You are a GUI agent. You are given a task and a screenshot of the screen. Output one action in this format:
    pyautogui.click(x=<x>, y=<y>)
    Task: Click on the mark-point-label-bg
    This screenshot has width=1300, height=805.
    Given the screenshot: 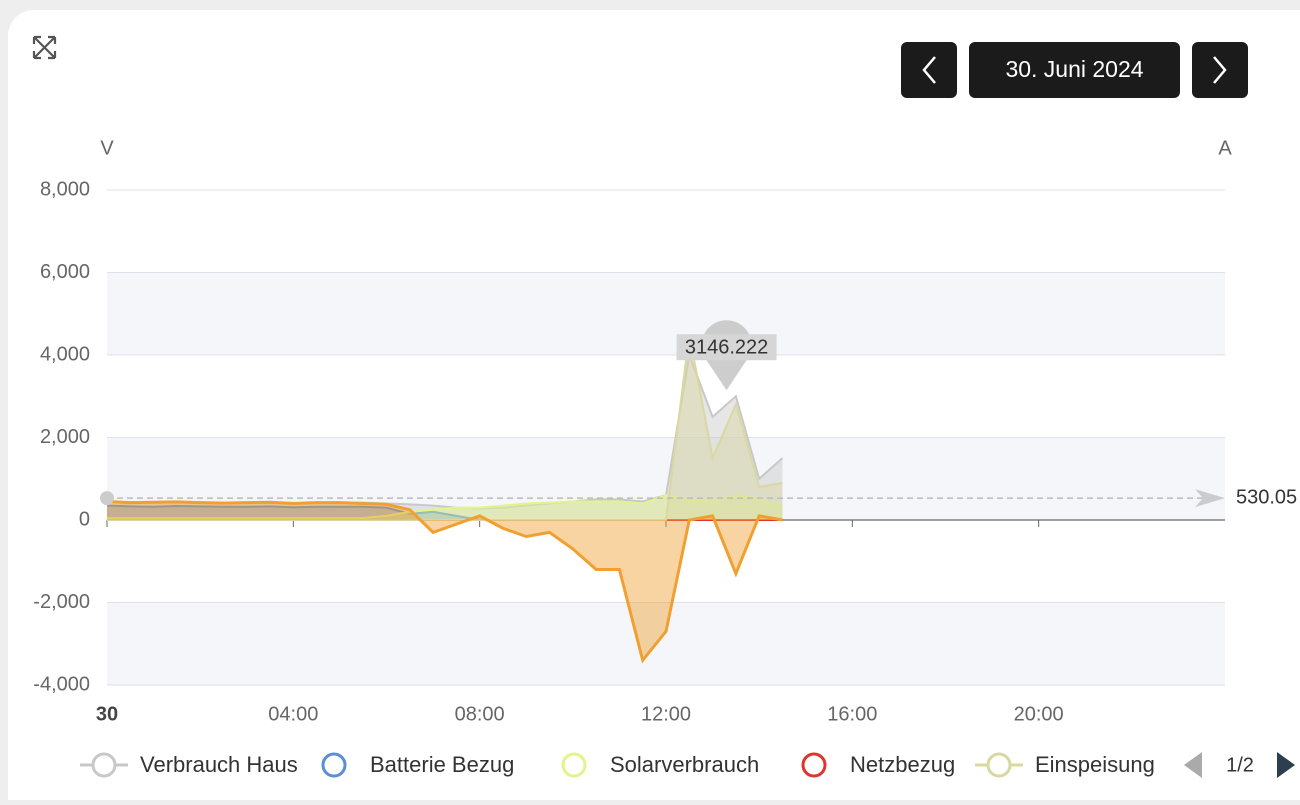 What is the action you would take?
    pyautogui.click(x=726, y=347)
    